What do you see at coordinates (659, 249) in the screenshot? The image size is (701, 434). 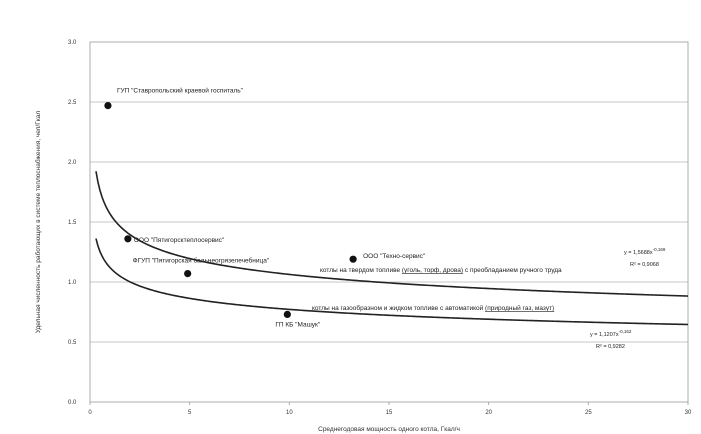 I see `trend-1-exponent: -0,169` at bounding box center [659, 249].